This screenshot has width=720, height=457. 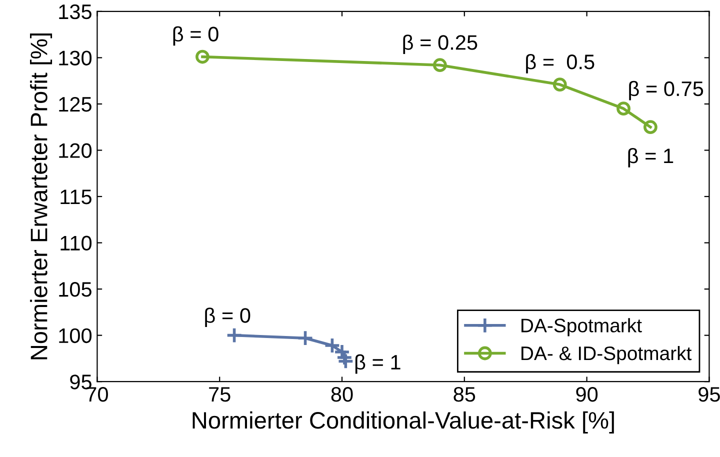 What do you see at coordinates (403, 422) in the screenshot?
I see `x-axis-title: Normierter Conditional-Value-at-Risk [%]` at bounding box center [403, 422].